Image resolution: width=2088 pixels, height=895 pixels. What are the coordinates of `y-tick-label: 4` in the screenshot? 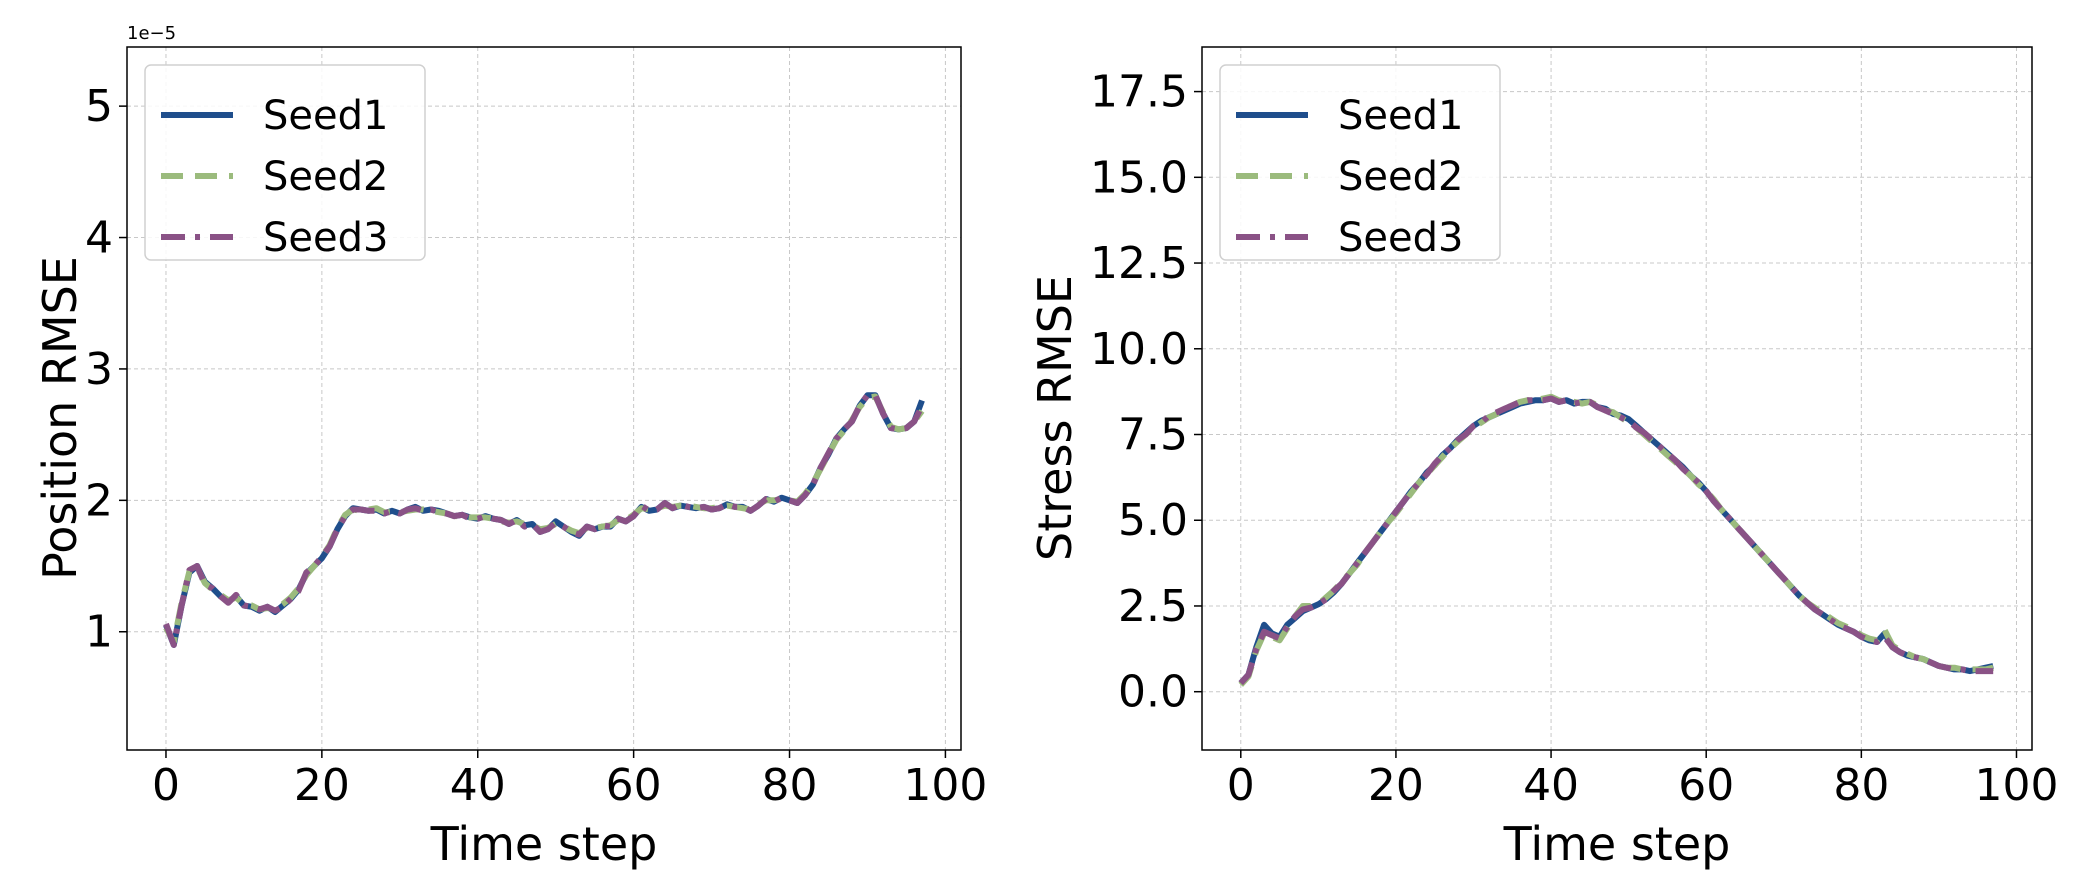 It's located at (99, 238).